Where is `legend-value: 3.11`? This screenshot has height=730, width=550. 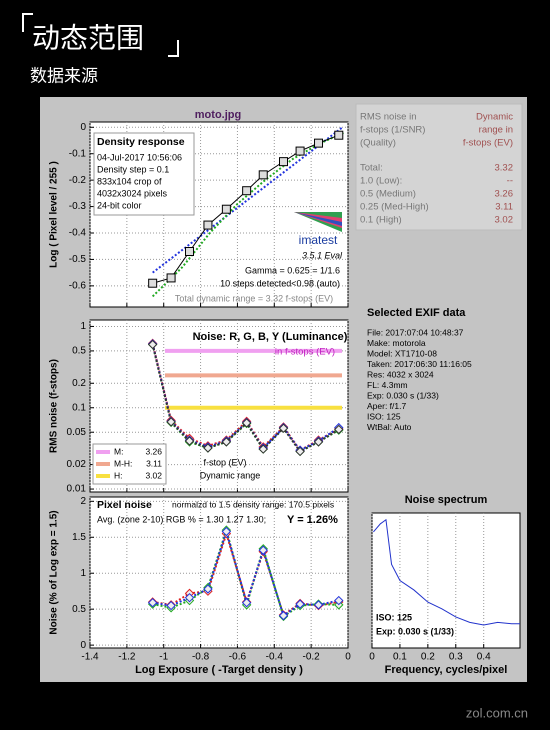
legend-value: 3.11 is located at coordinates (154, 463).